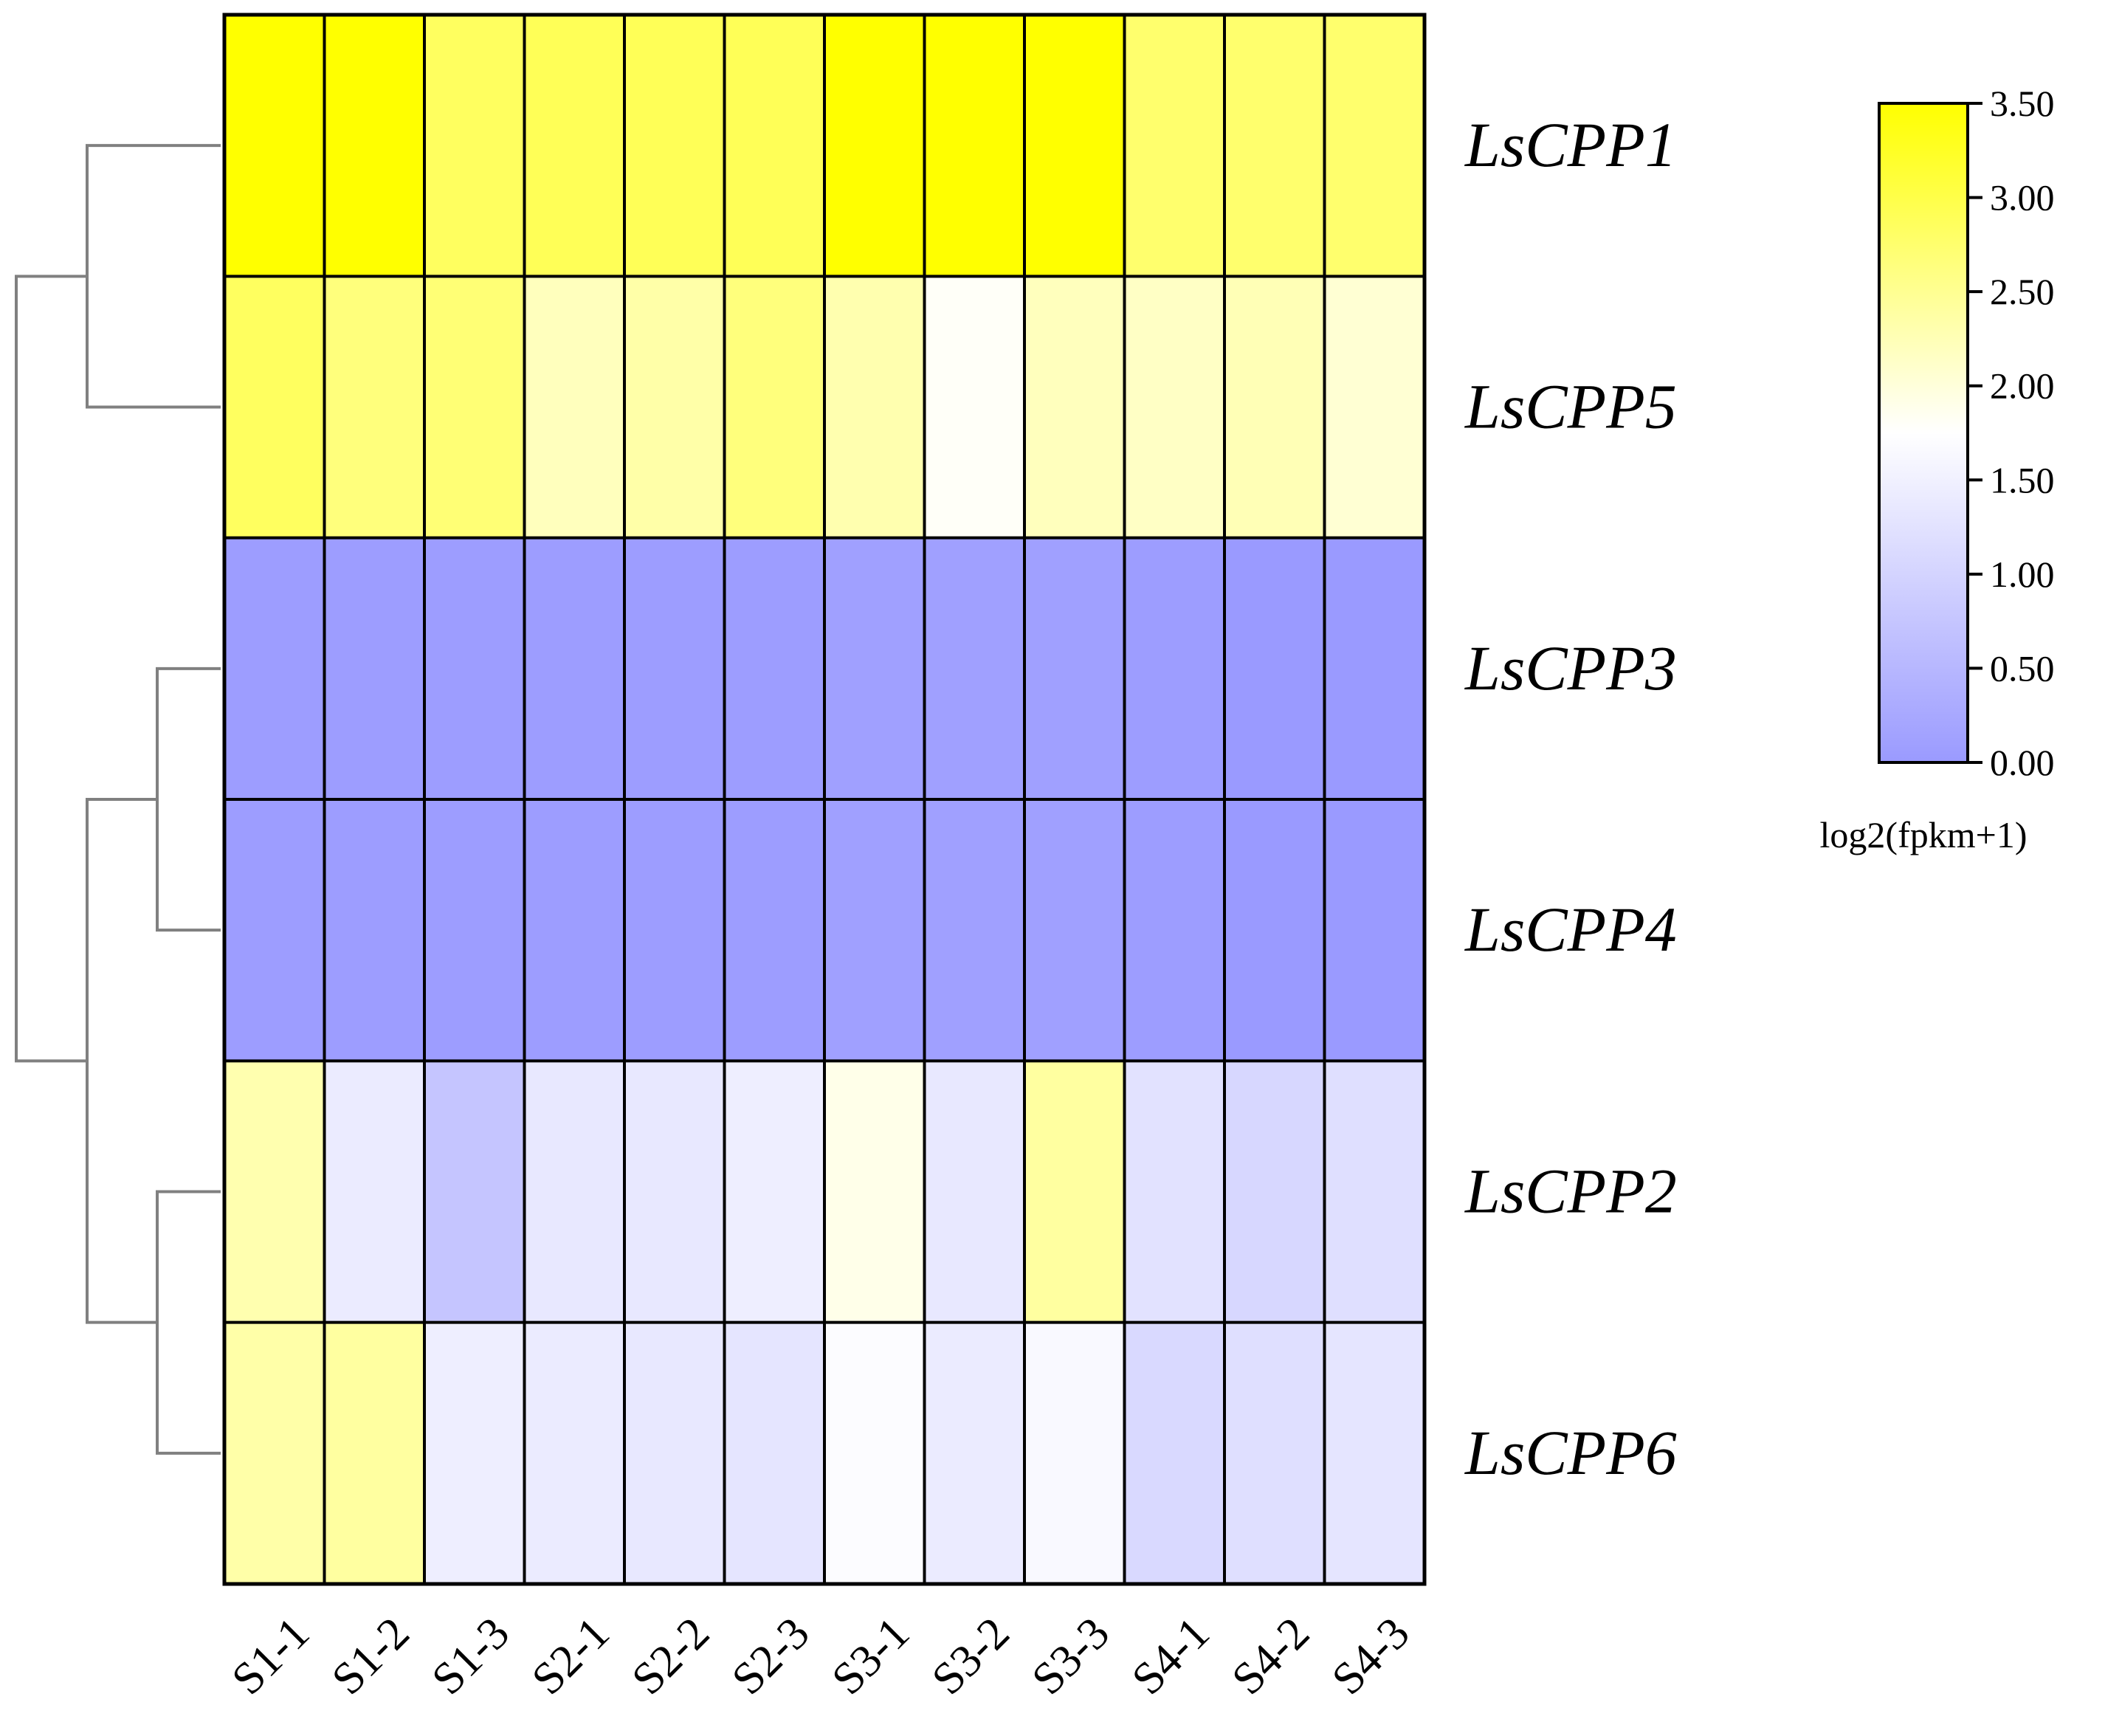  I want to click on colorbar-ticks: 0.00 0.50 1.00 1.50 2.00 2.50 3.00 3.50, so click(2011, 433).